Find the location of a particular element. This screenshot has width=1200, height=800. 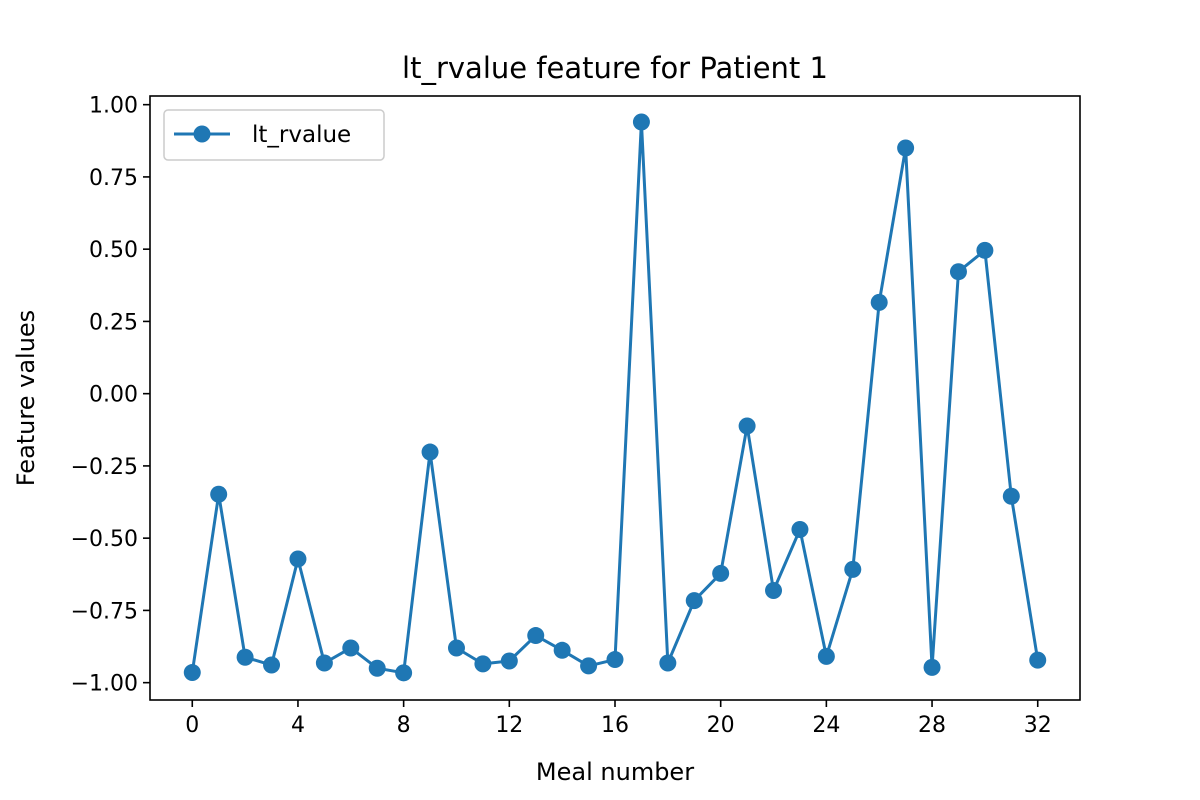

y-axis: −1.00 −0.75 −0.50 −0.25 0.00 0.25 0.50 0.75 1.00 is located at coordinates (110, 395).